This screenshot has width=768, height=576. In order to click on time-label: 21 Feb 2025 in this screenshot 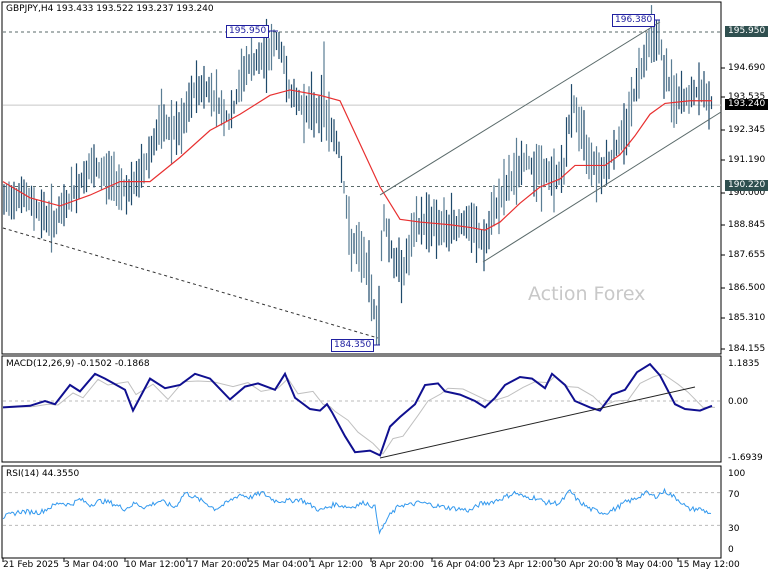, I will do `click(31, 565)`.